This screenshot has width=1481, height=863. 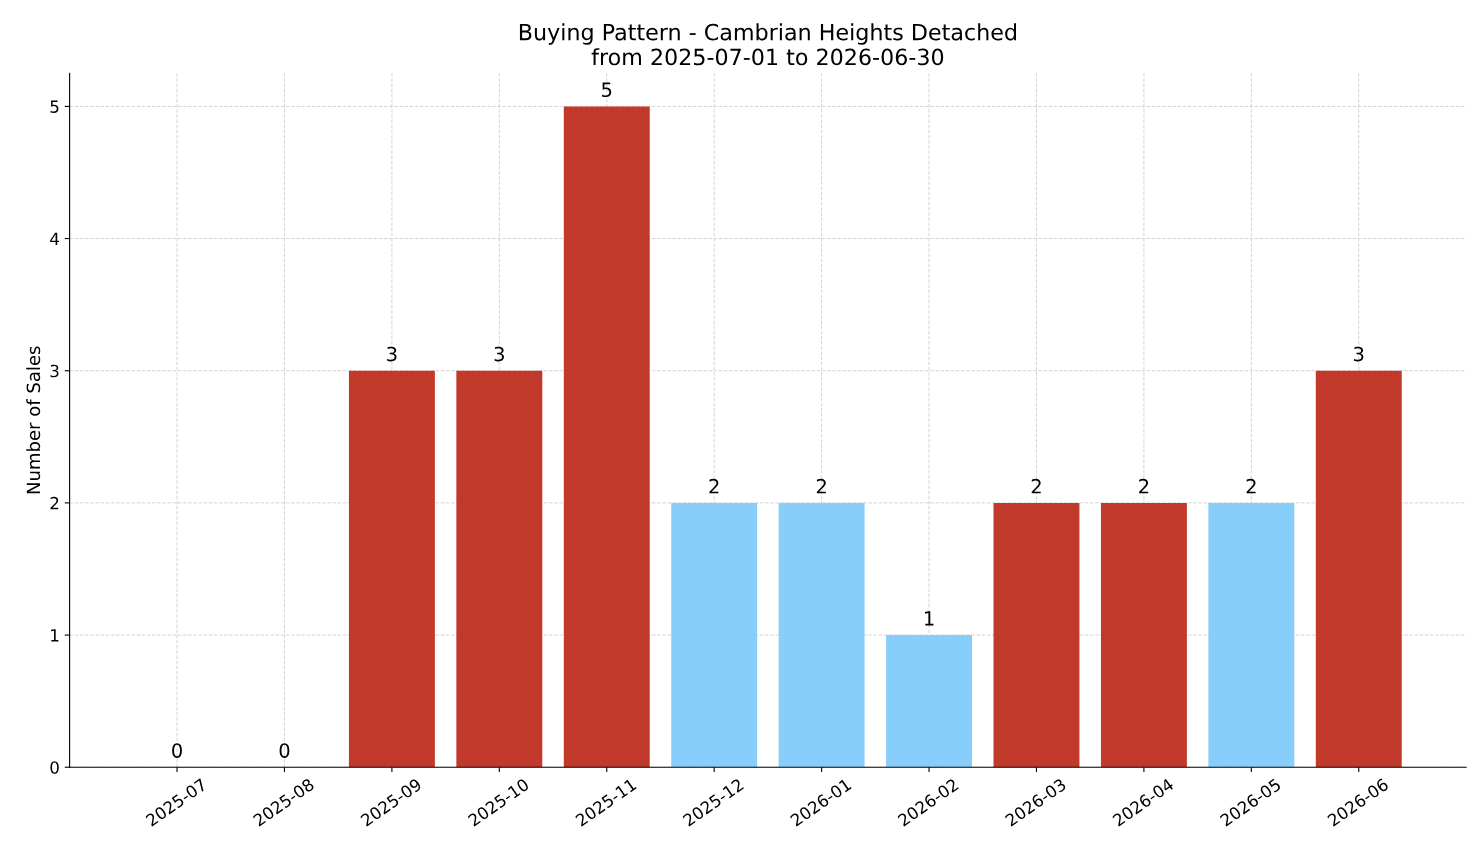 What do you see at coordinates (54, 371) in the screenshot?
I see `y-tick-label: 3` at bounding box center [54, 371].